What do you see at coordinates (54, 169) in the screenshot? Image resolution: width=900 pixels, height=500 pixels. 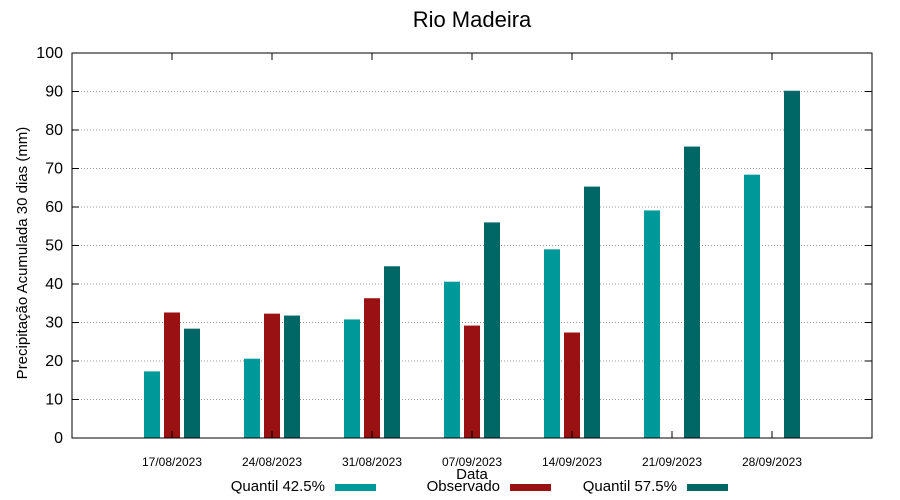 I see `y-tick-label: 70` at bounding box center [54, 169].